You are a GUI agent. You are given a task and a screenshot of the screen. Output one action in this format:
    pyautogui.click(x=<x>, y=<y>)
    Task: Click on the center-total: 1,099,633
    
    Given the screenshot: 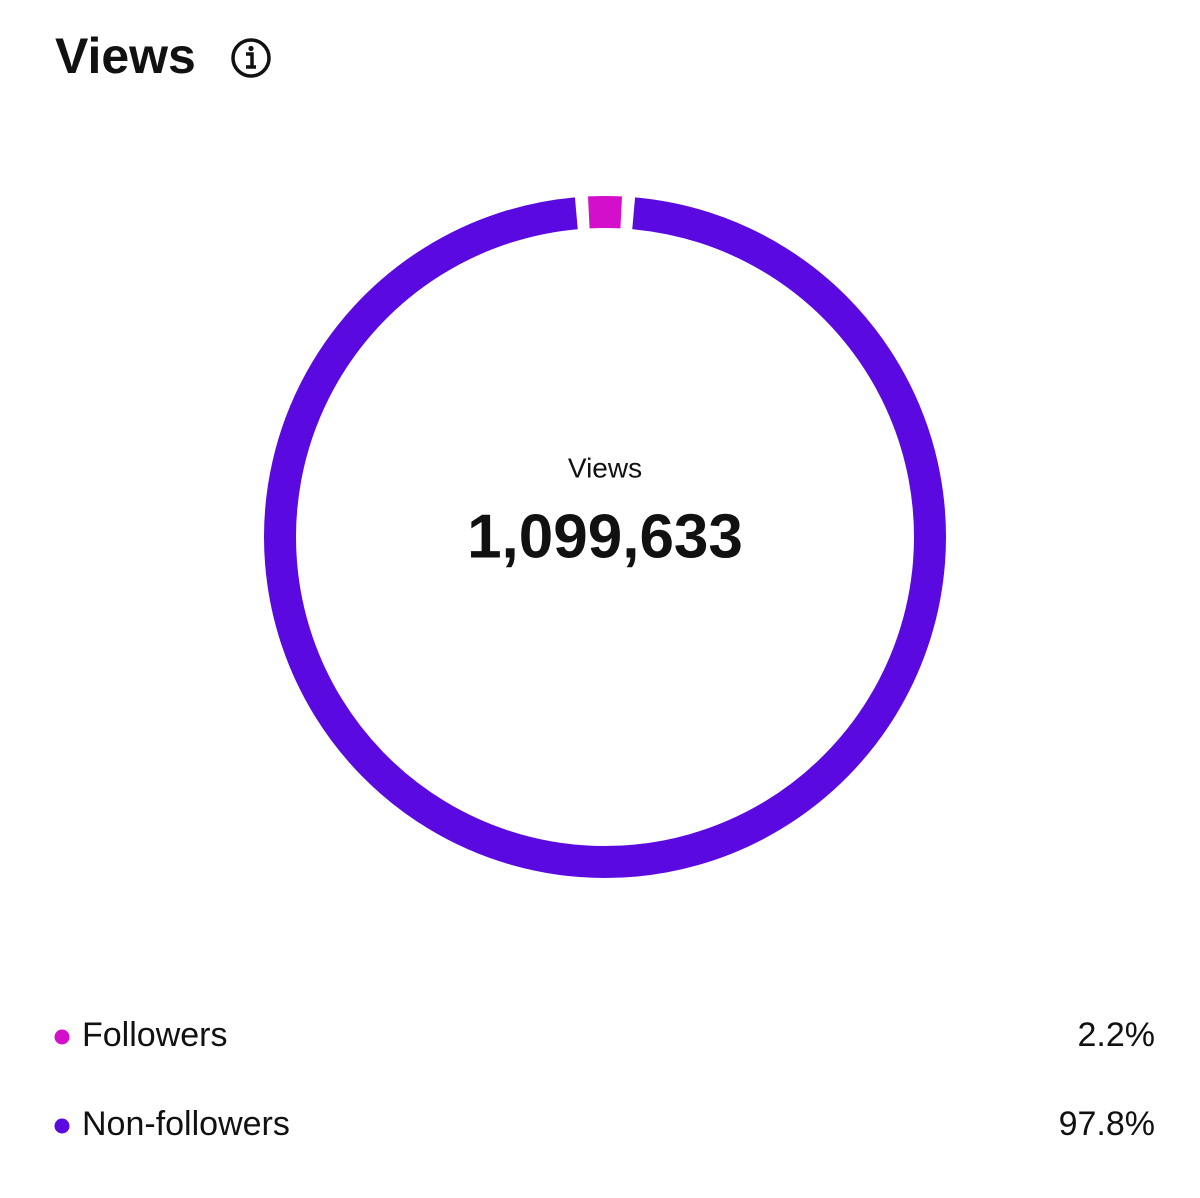 What is the action you would take?
    pyautogui.click(x=605, y=536)
    